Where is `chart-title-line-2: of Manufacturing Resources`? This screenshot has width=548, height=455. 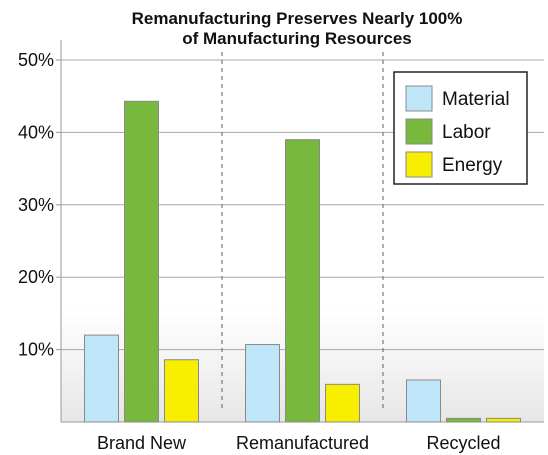 chart-title-line-2: of Manufacturing Resources is located at coordinates (297, 38).